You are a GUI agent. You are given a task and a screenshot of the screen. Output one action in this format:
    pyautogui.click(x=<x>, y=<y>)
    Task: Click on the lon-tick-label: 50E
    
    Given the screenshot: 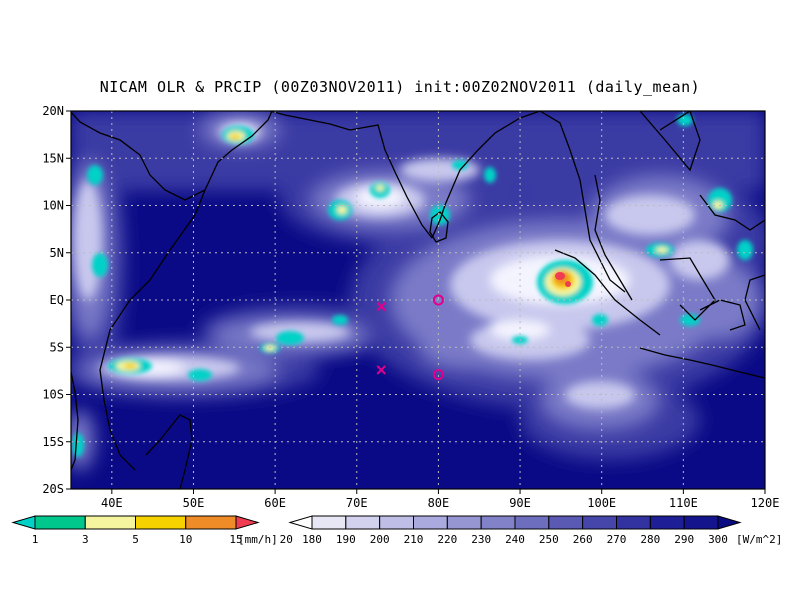 What is the action you would take?
    pyautogui.click(x=194, y=503)
    